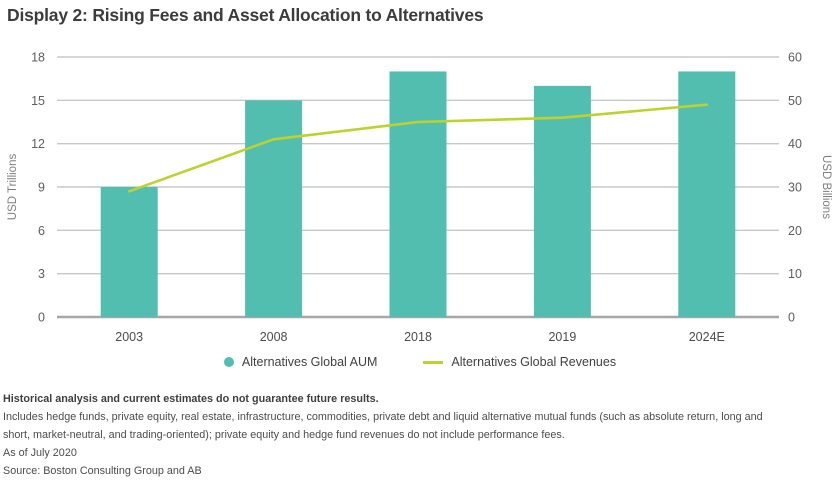 The image size is (840, 484). I want to click on left-axis-tick: 0, so click(41, 318).